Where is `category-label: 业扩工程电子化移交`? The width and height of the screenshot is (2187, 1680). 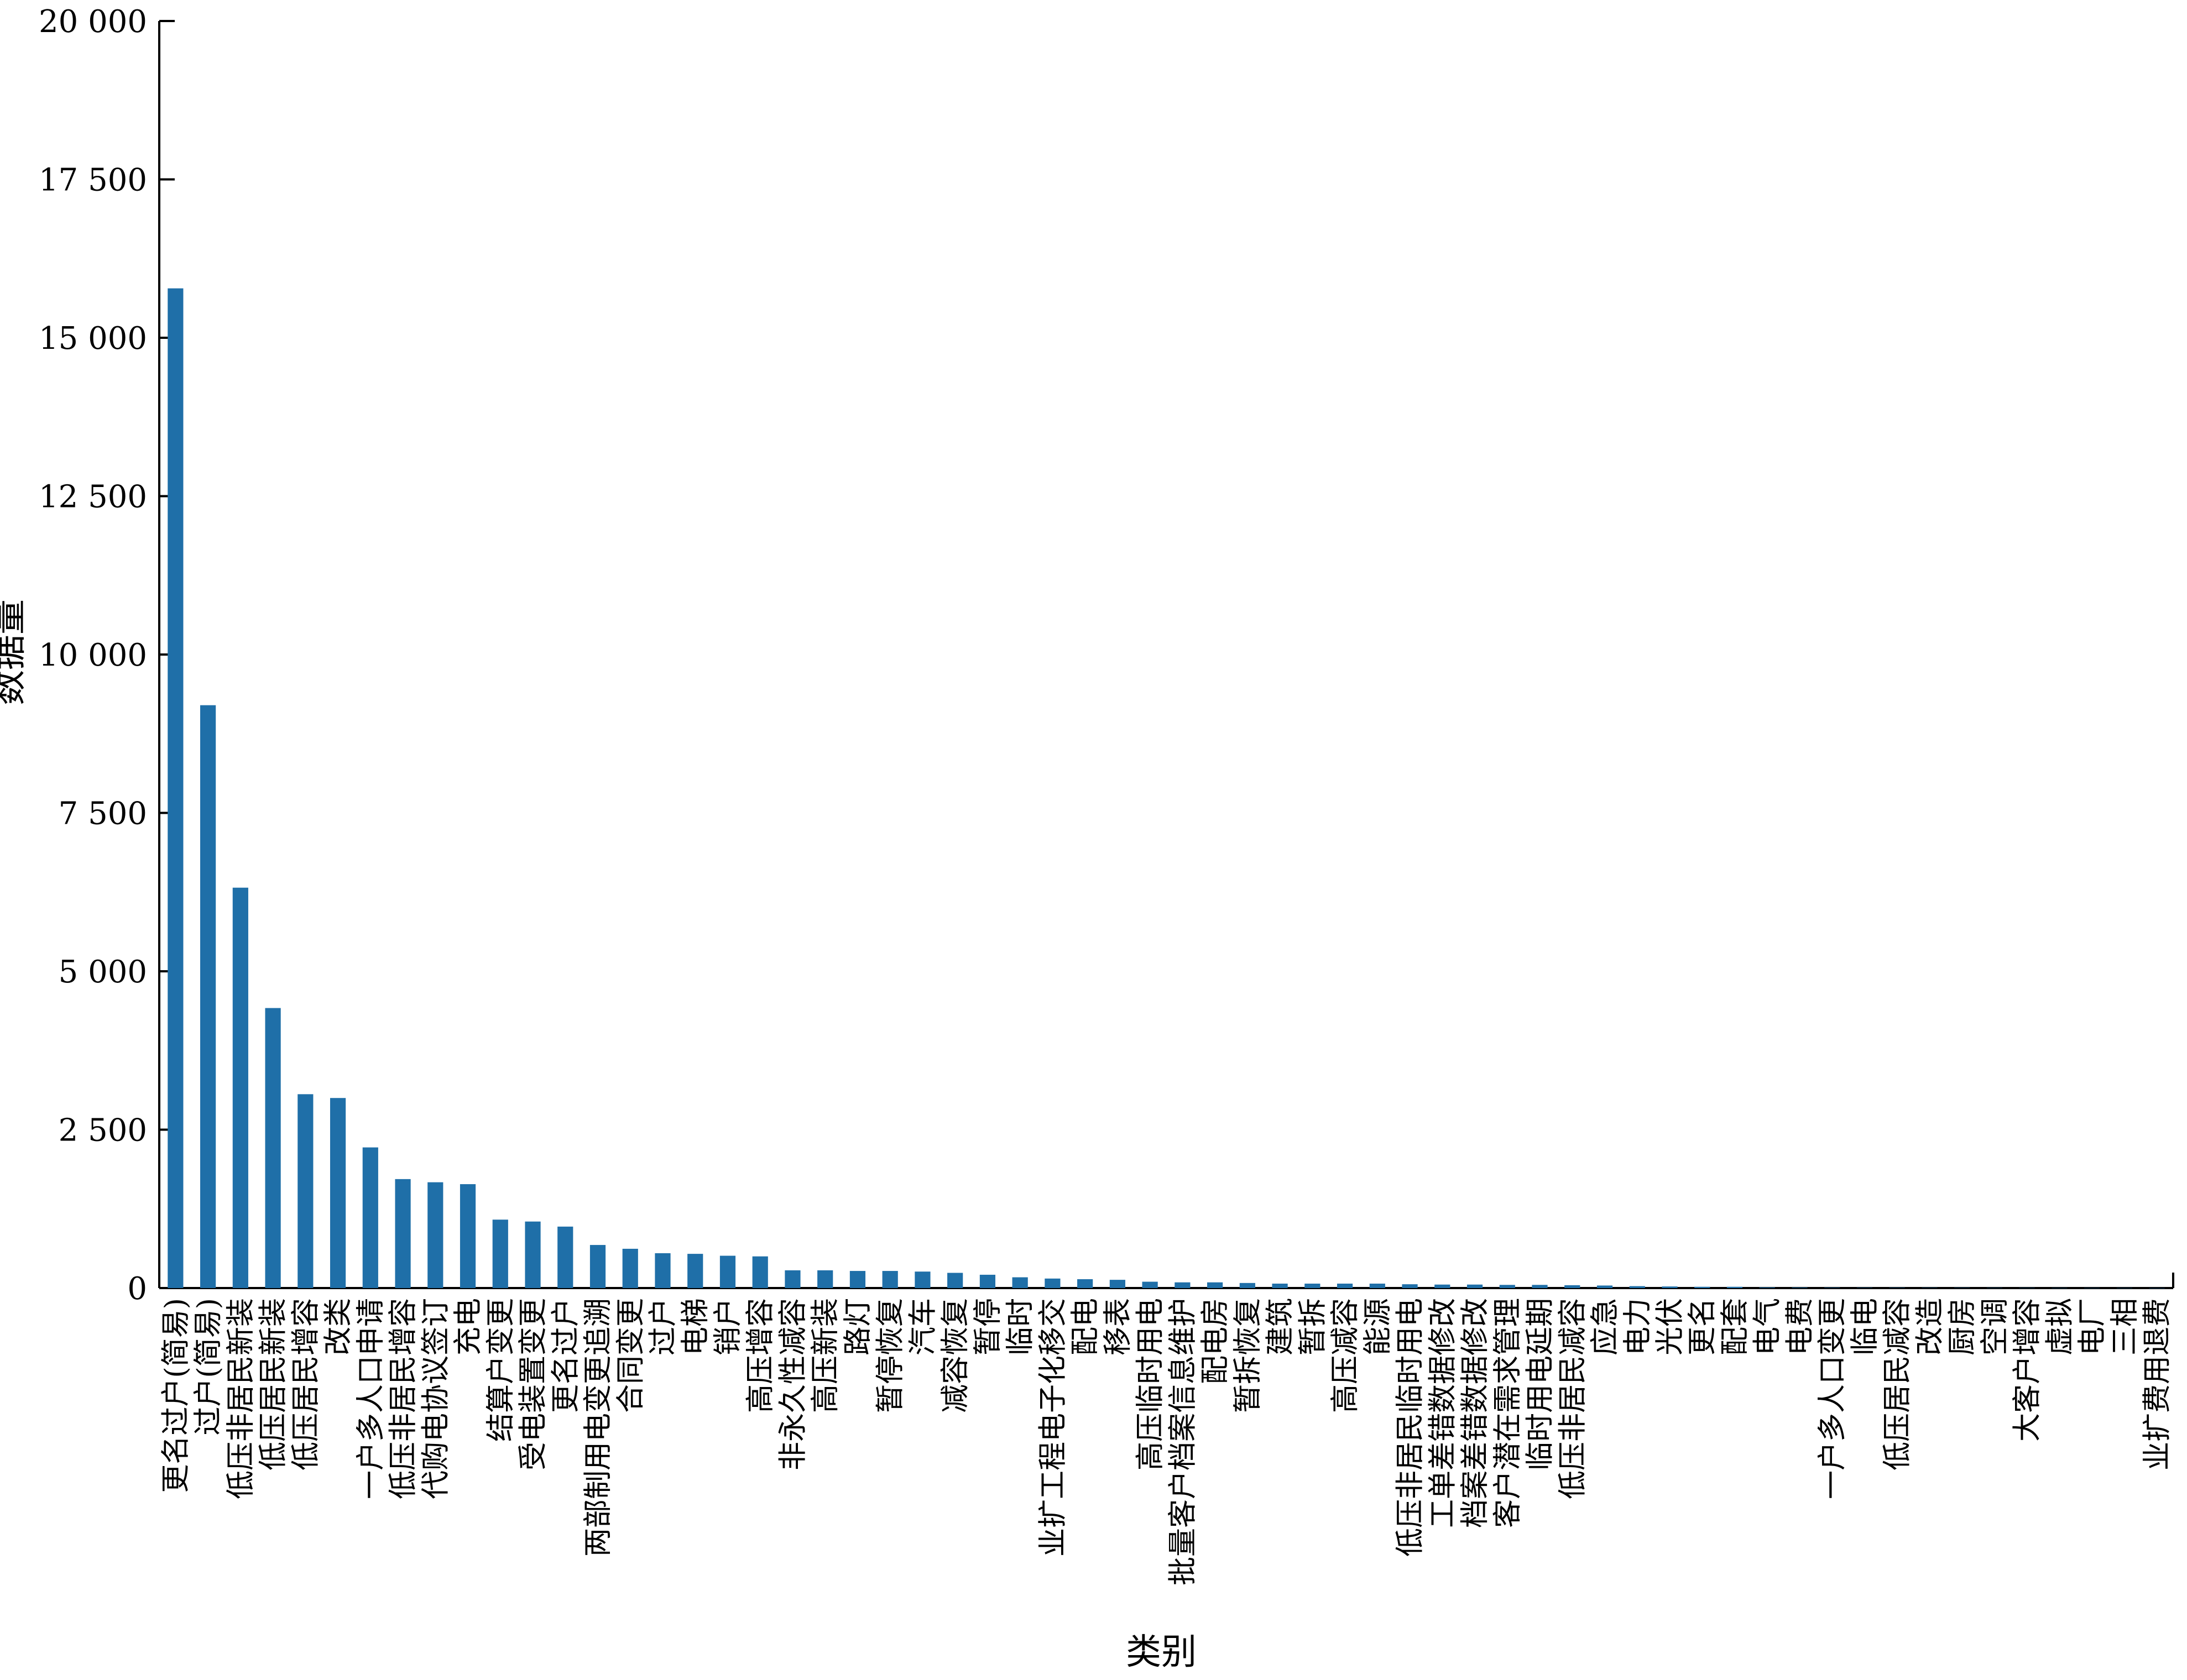
category-label: 业扩工程电子化移交 is located at coordinates (1052, 1427).